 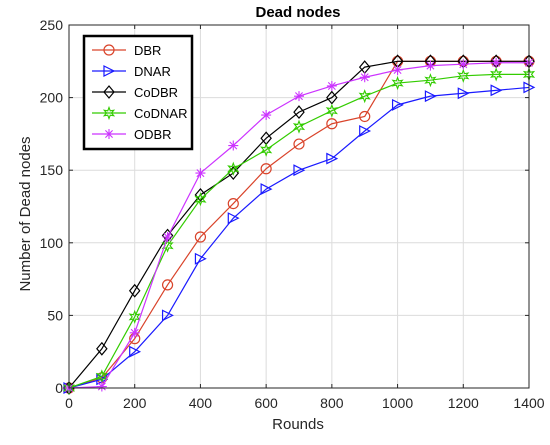 What do you see at coordinates (109, 113) in the screenshot?
I see `legend-marker-codnar` at bounding box center [109, 113].